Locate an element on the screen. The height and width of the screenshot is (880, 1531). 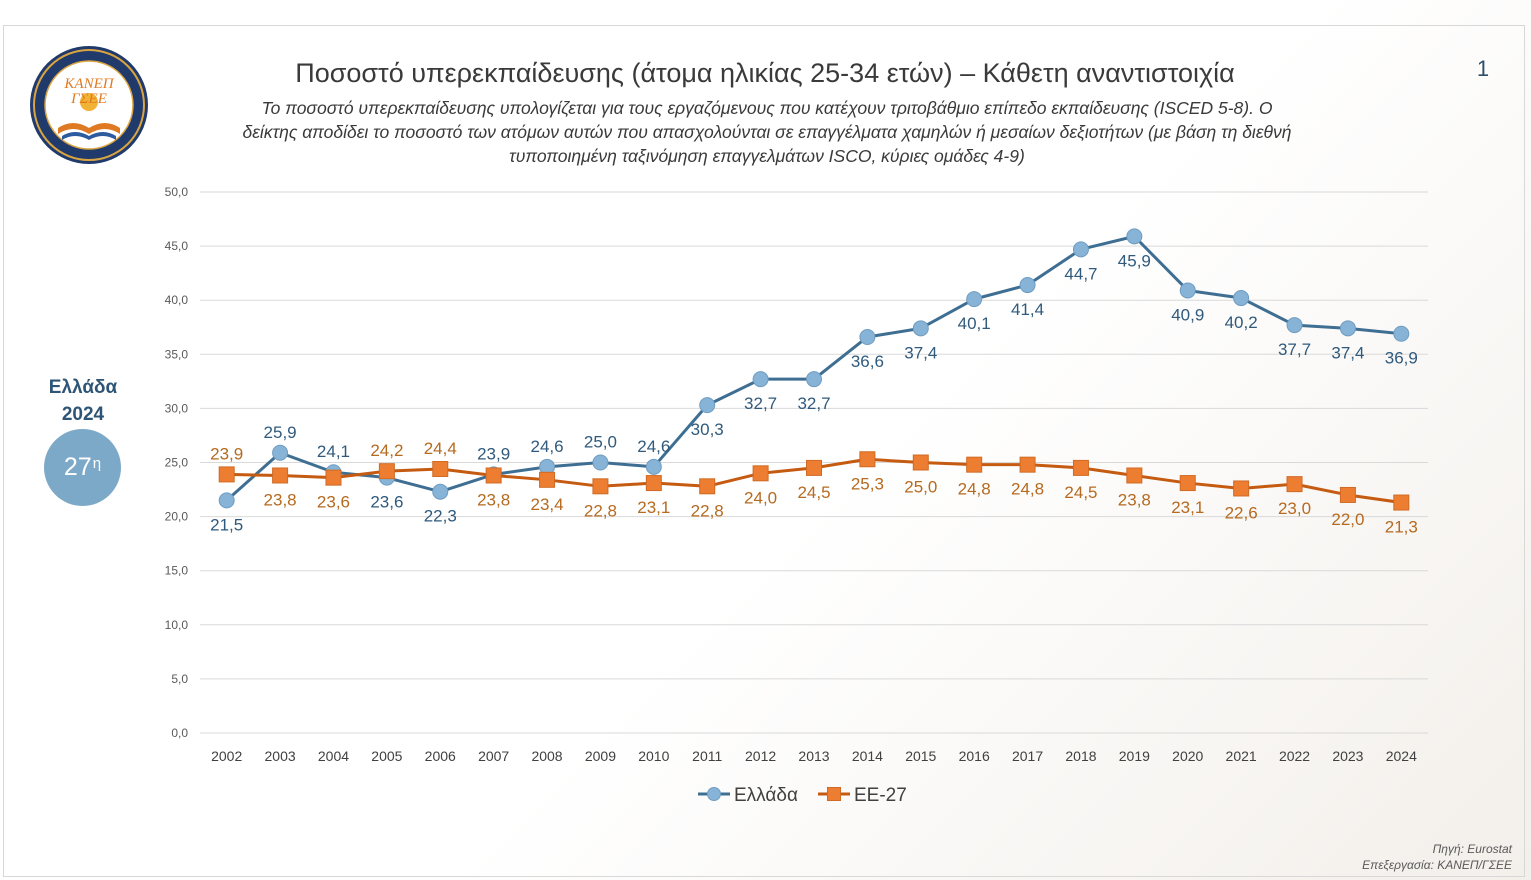
data-label: 23,1 is located at coordinates (653, 507).